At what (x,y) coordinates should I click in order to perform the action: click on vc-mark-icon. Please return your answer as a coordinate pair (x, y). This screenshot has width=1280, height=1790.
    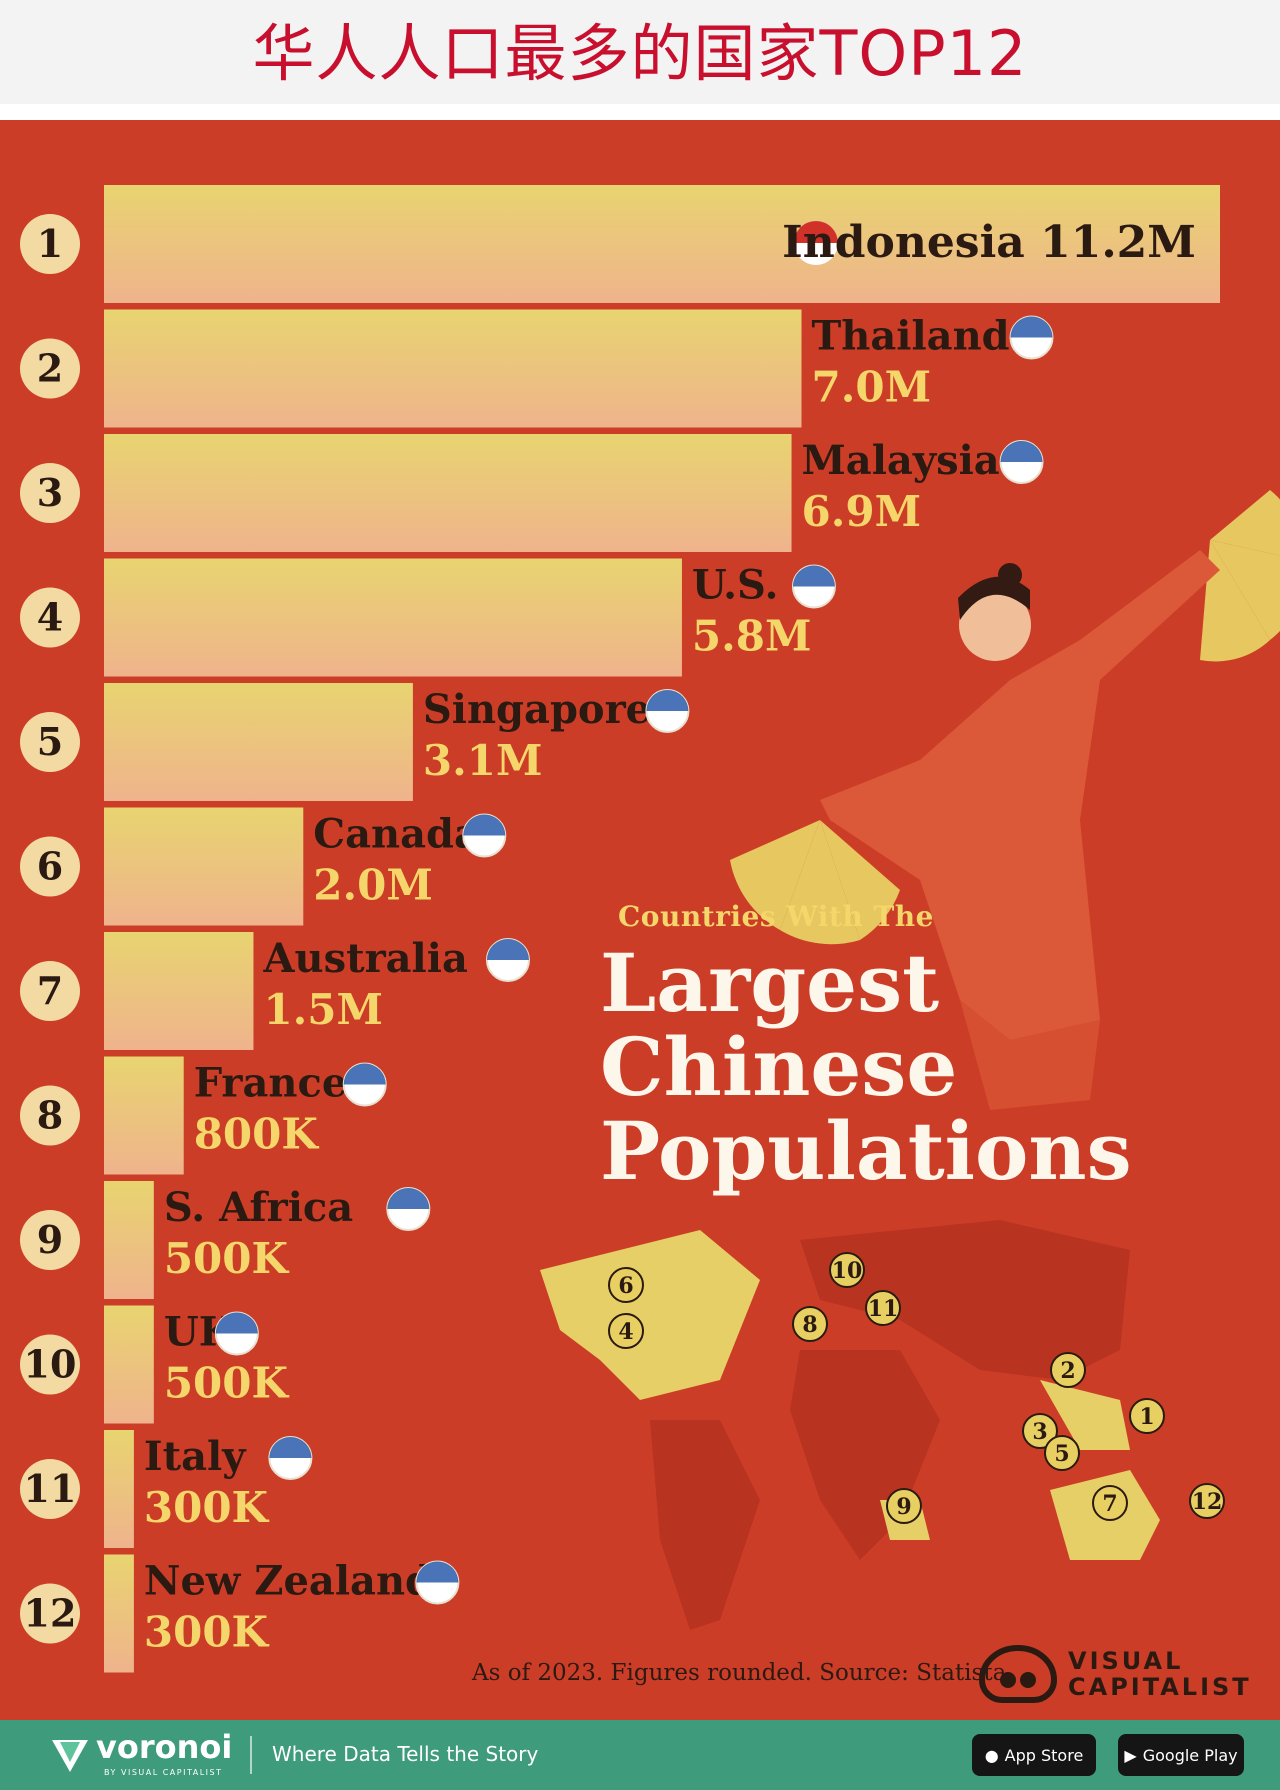
    Looking at the image, I should click on (1018, 1673).